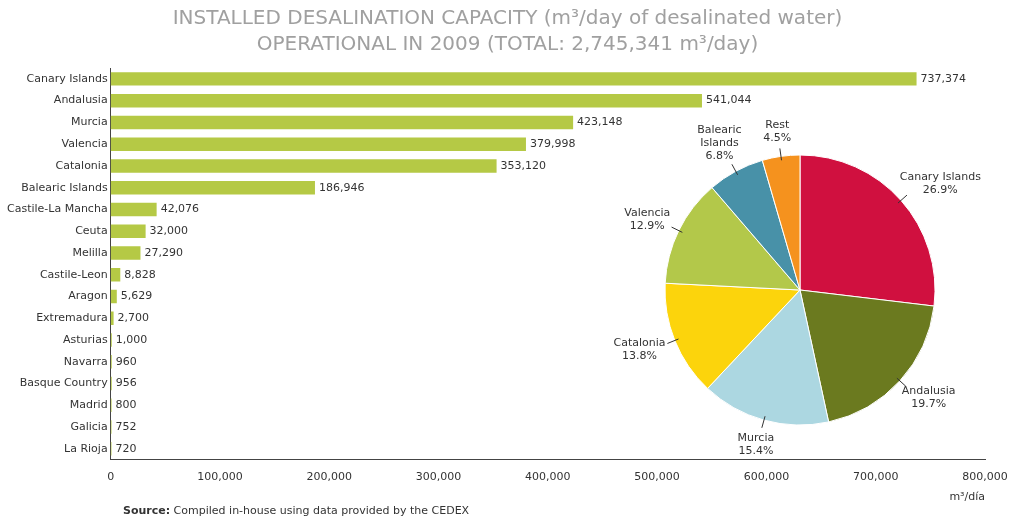 The height and width of the screenshot is (522, 1015). I want to click on data-label: 1,000, so click(131, 339).